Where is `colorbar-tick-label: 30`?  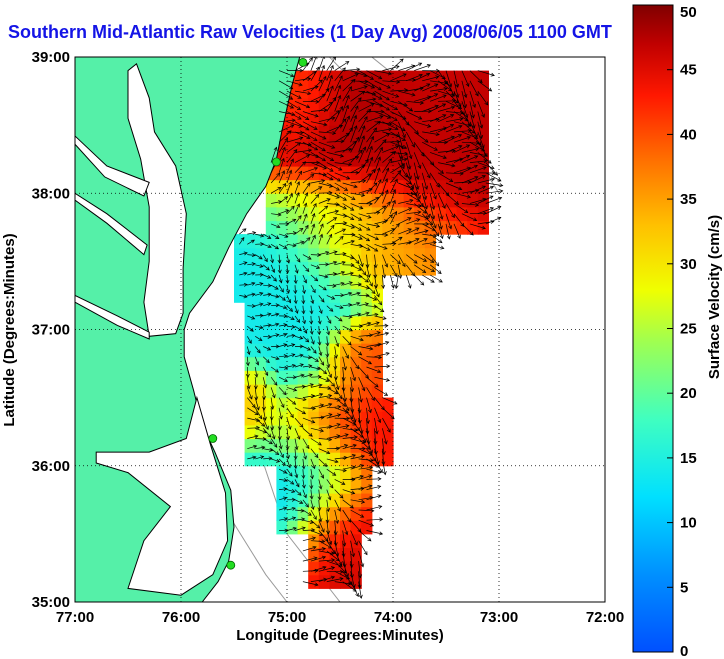 colorbar-tick-label: 30 is located at coordinates (688, 264).